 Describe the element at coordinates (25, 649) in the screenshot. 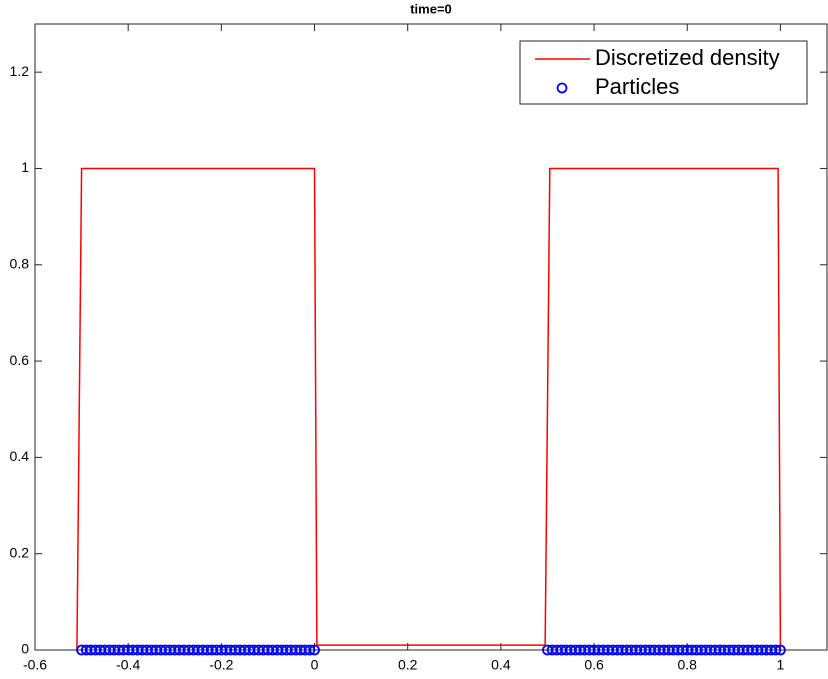

I see `y-tick-label: 0` at that location.